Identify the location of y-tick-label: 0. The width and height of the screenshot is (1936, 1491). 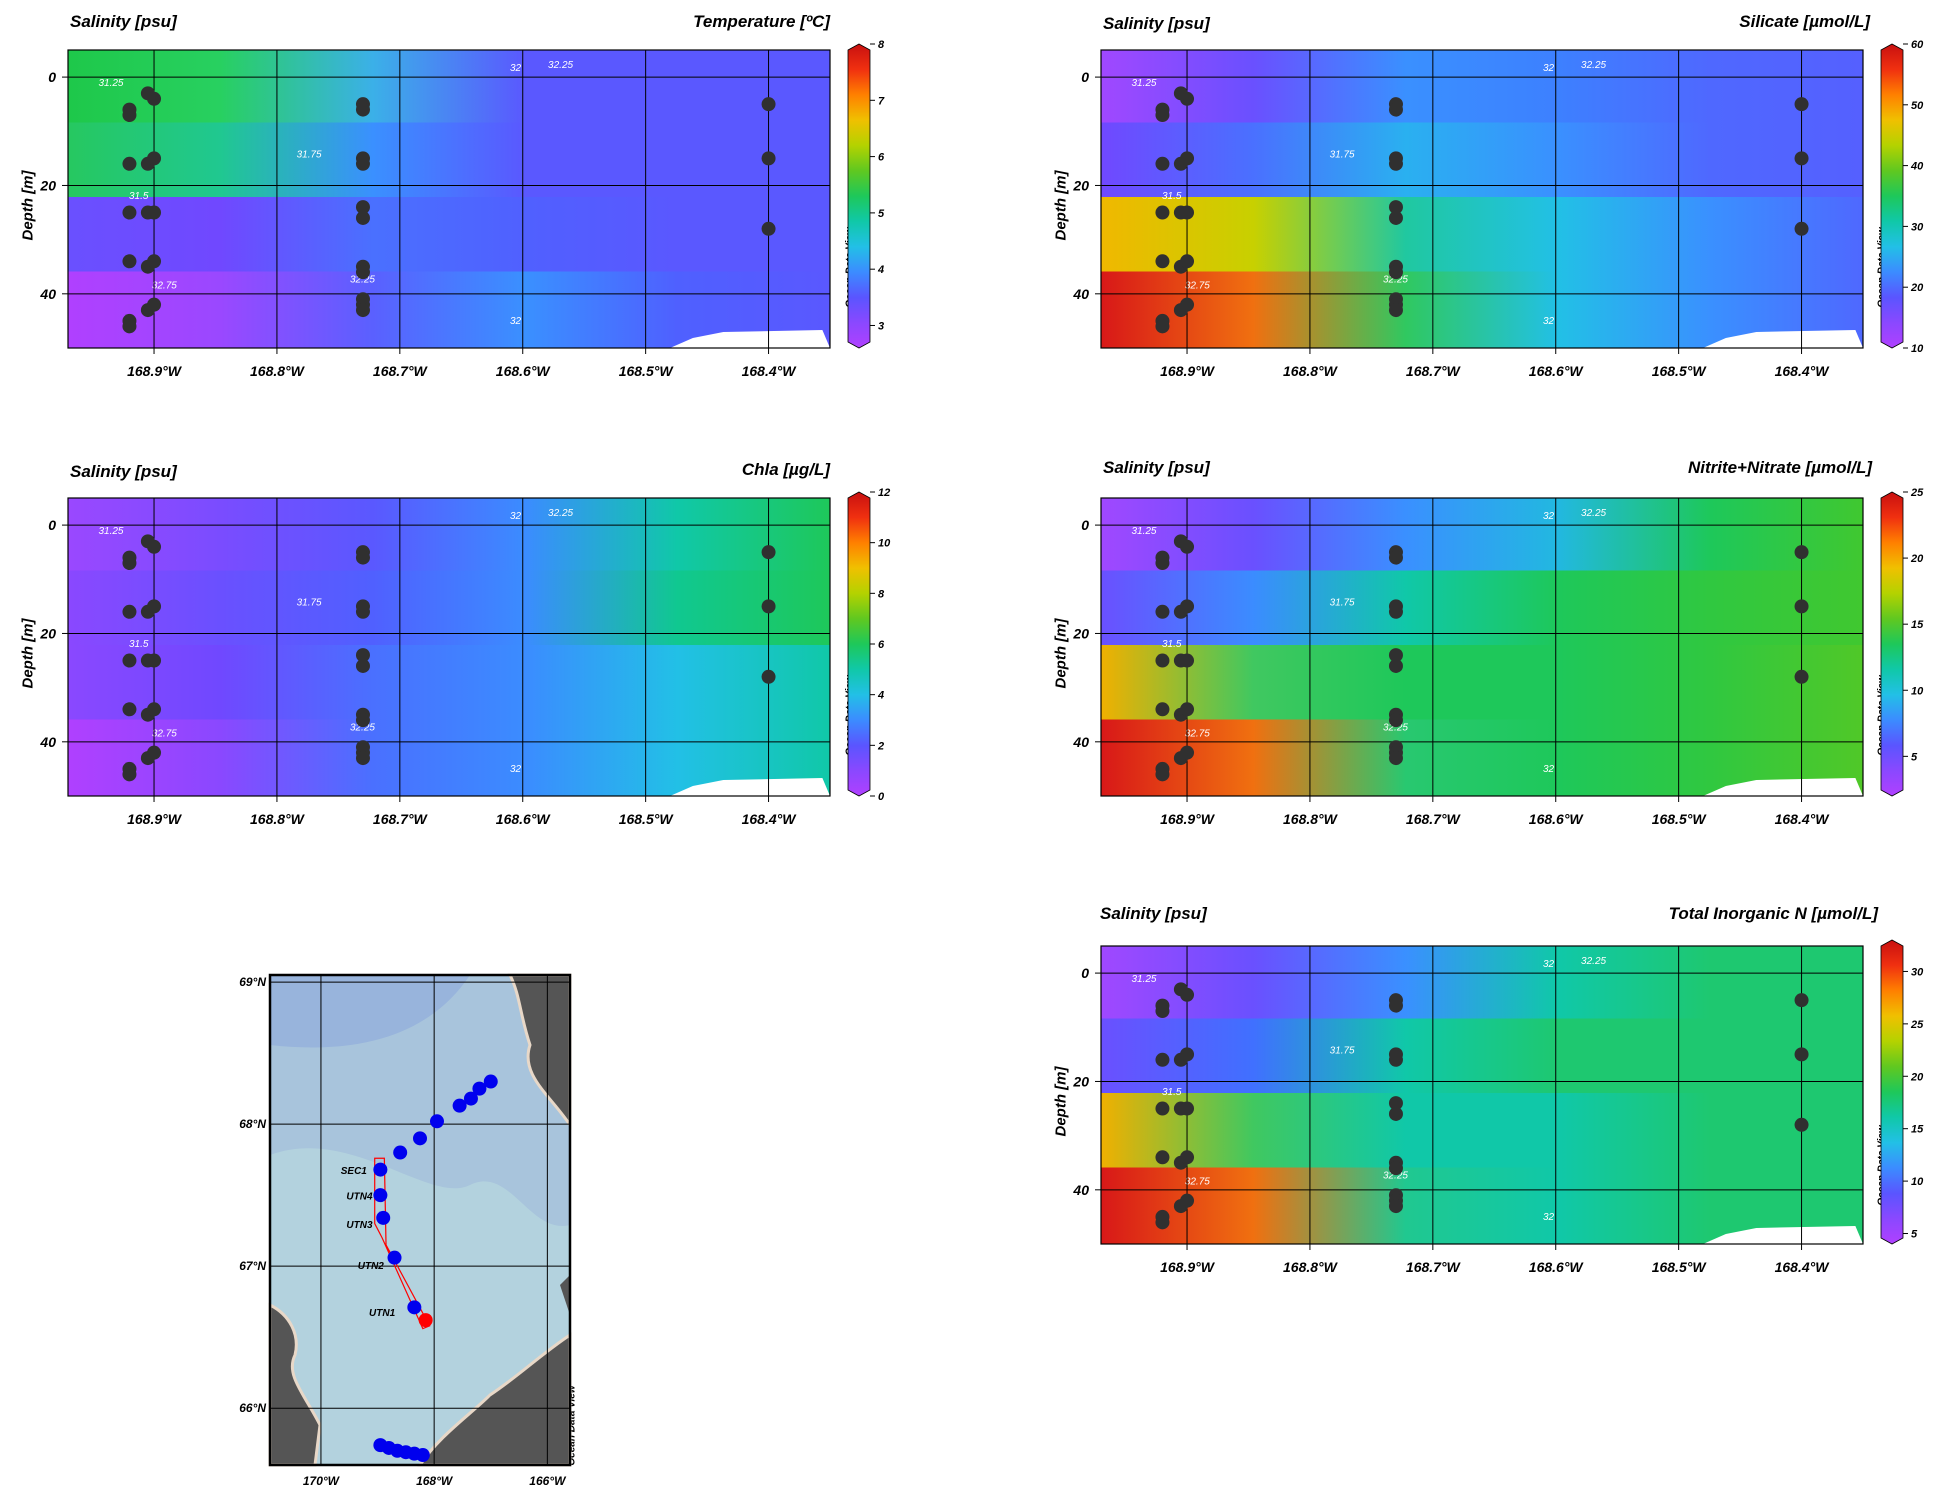
(1085, 525).